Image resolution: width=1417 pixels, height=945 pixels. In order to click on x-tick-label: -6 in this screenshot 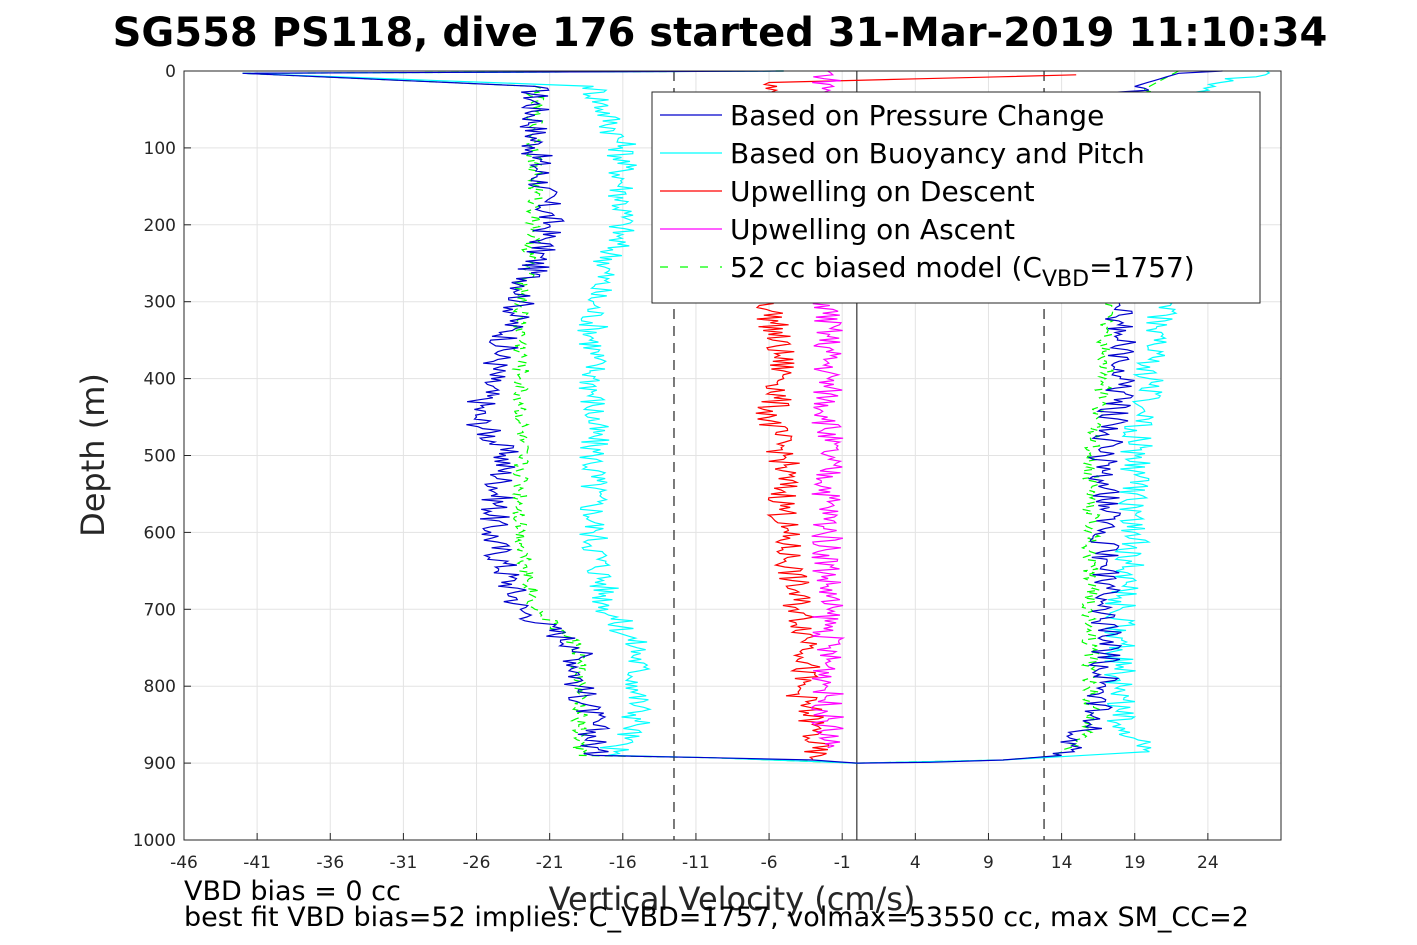, I will do `click(769, 863)`.